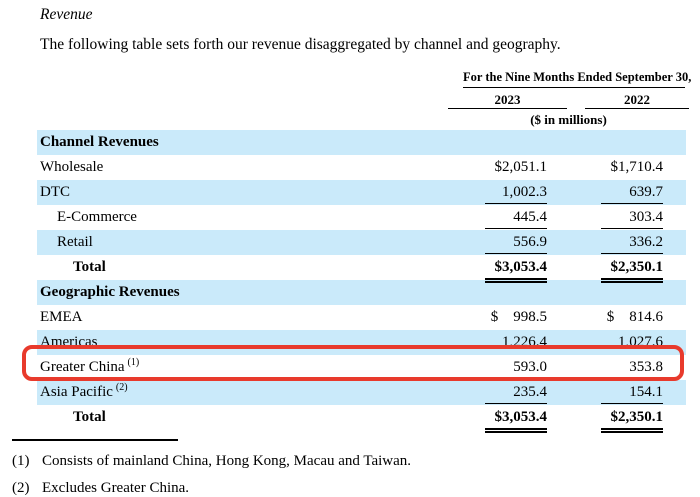  I want to click on table-period-header: For the Nine Months Ended September 30,, so click(577, 79).